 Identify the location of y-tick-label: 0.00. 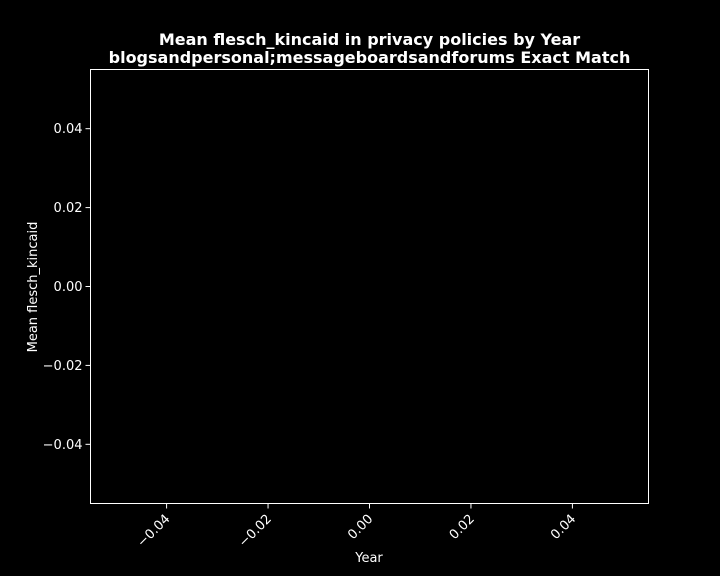
(68, 287).